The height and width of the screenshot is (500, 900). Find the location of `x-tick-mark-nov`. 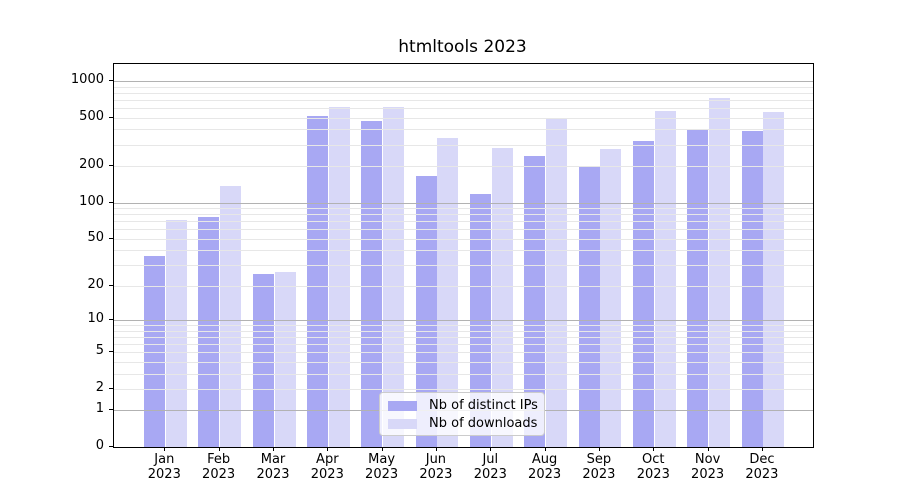

x-tick-mark-nov is located at coordinates (708, 449).